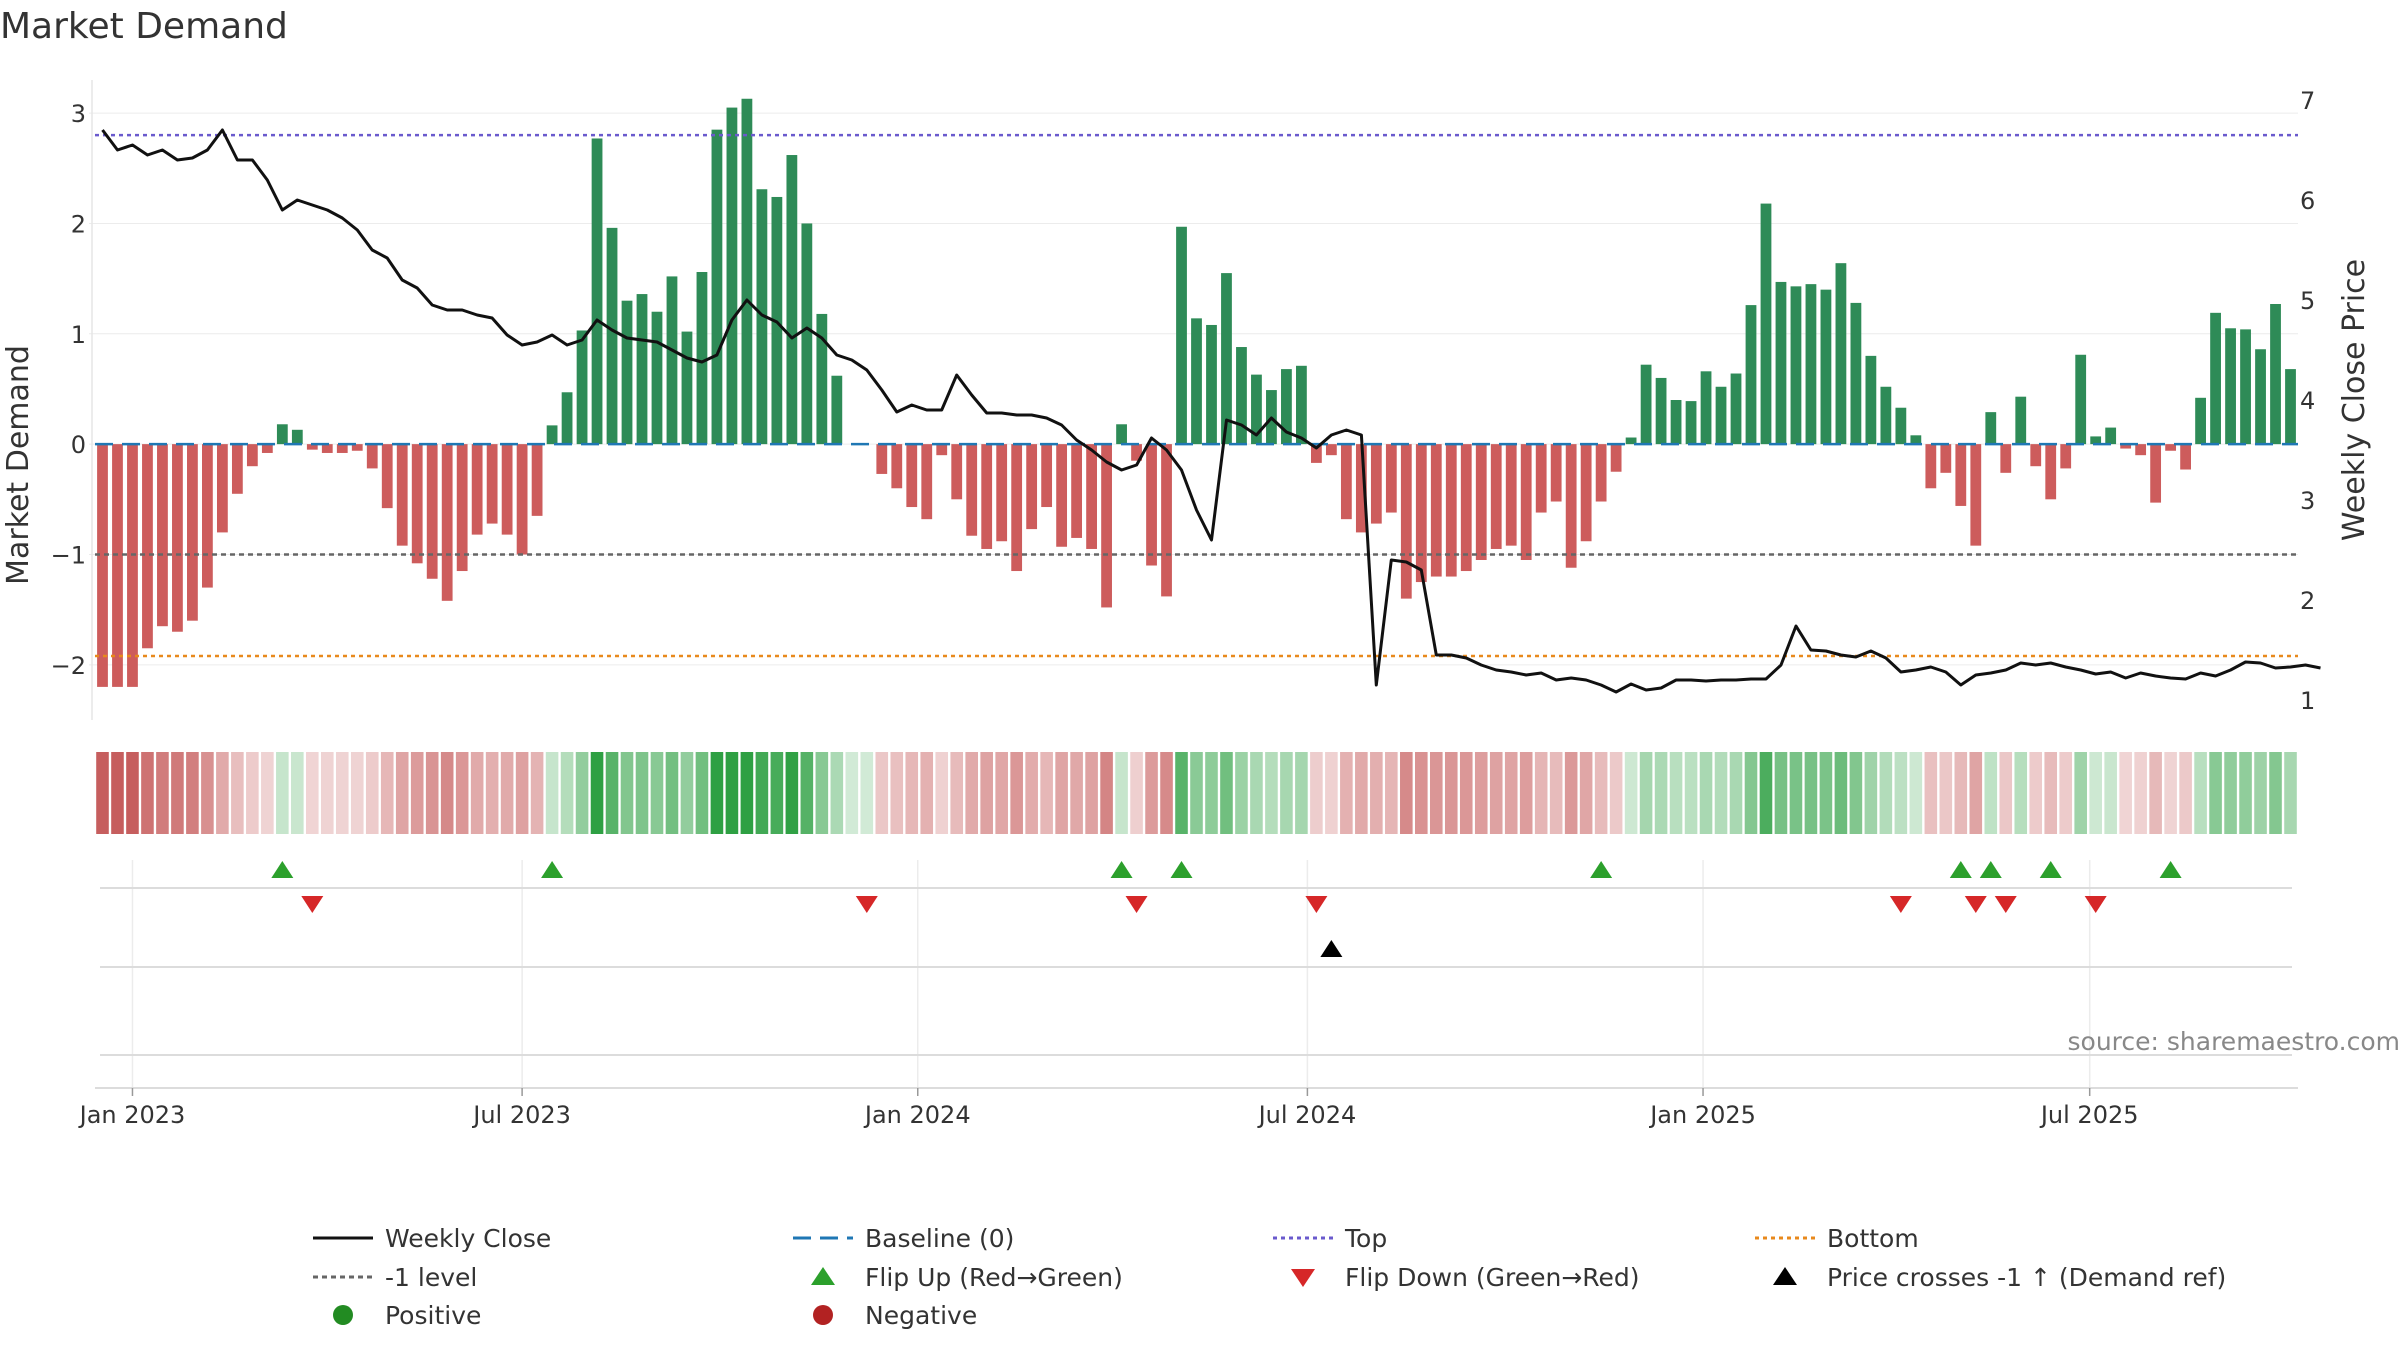  What do you see at coordinates (1873, 1238) in the screenshot?
I see `legend-label: Bottom` at bounding box center [1873, 1238].